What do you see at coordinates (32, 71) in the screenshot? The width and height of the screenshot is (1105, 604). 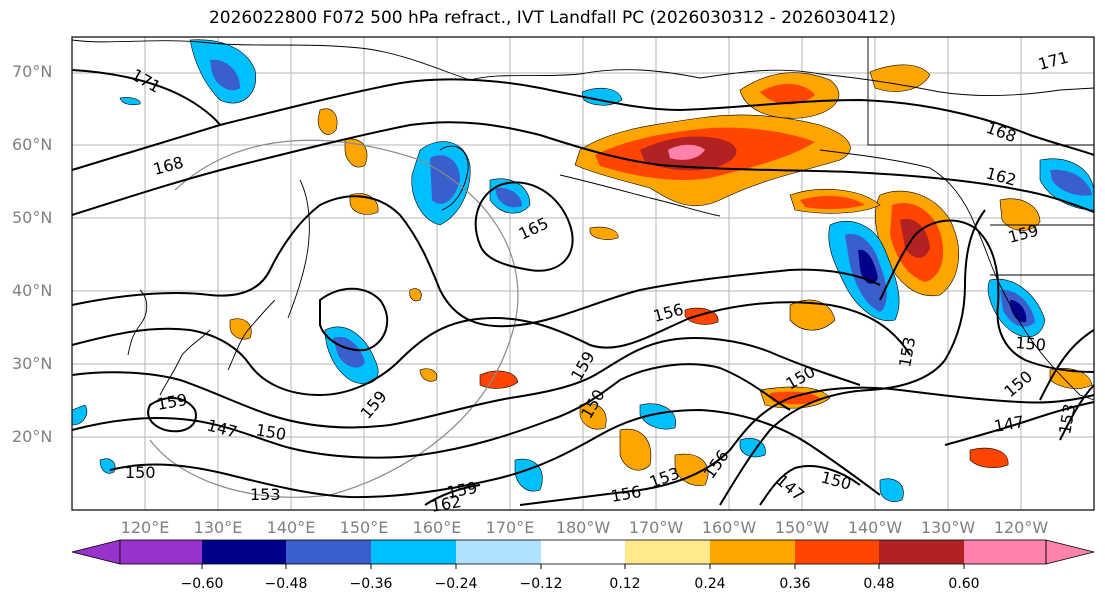 I see `lat-label: 70°N` at bounding box center [32, 71].